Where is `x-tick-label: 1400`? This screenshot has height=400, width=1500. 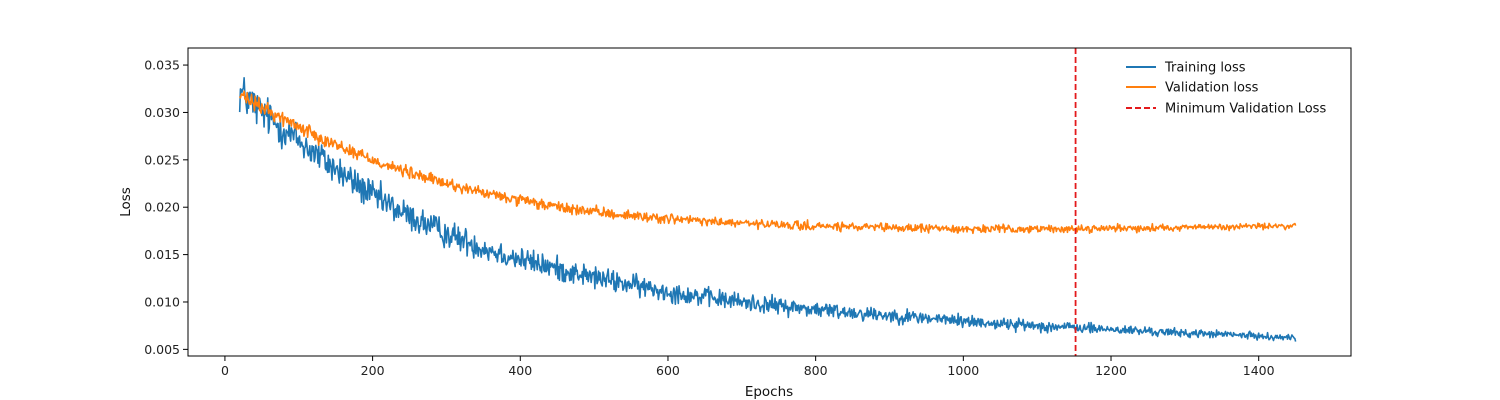
x-tick-label: 1400 is located at coordinates (1259, 370).